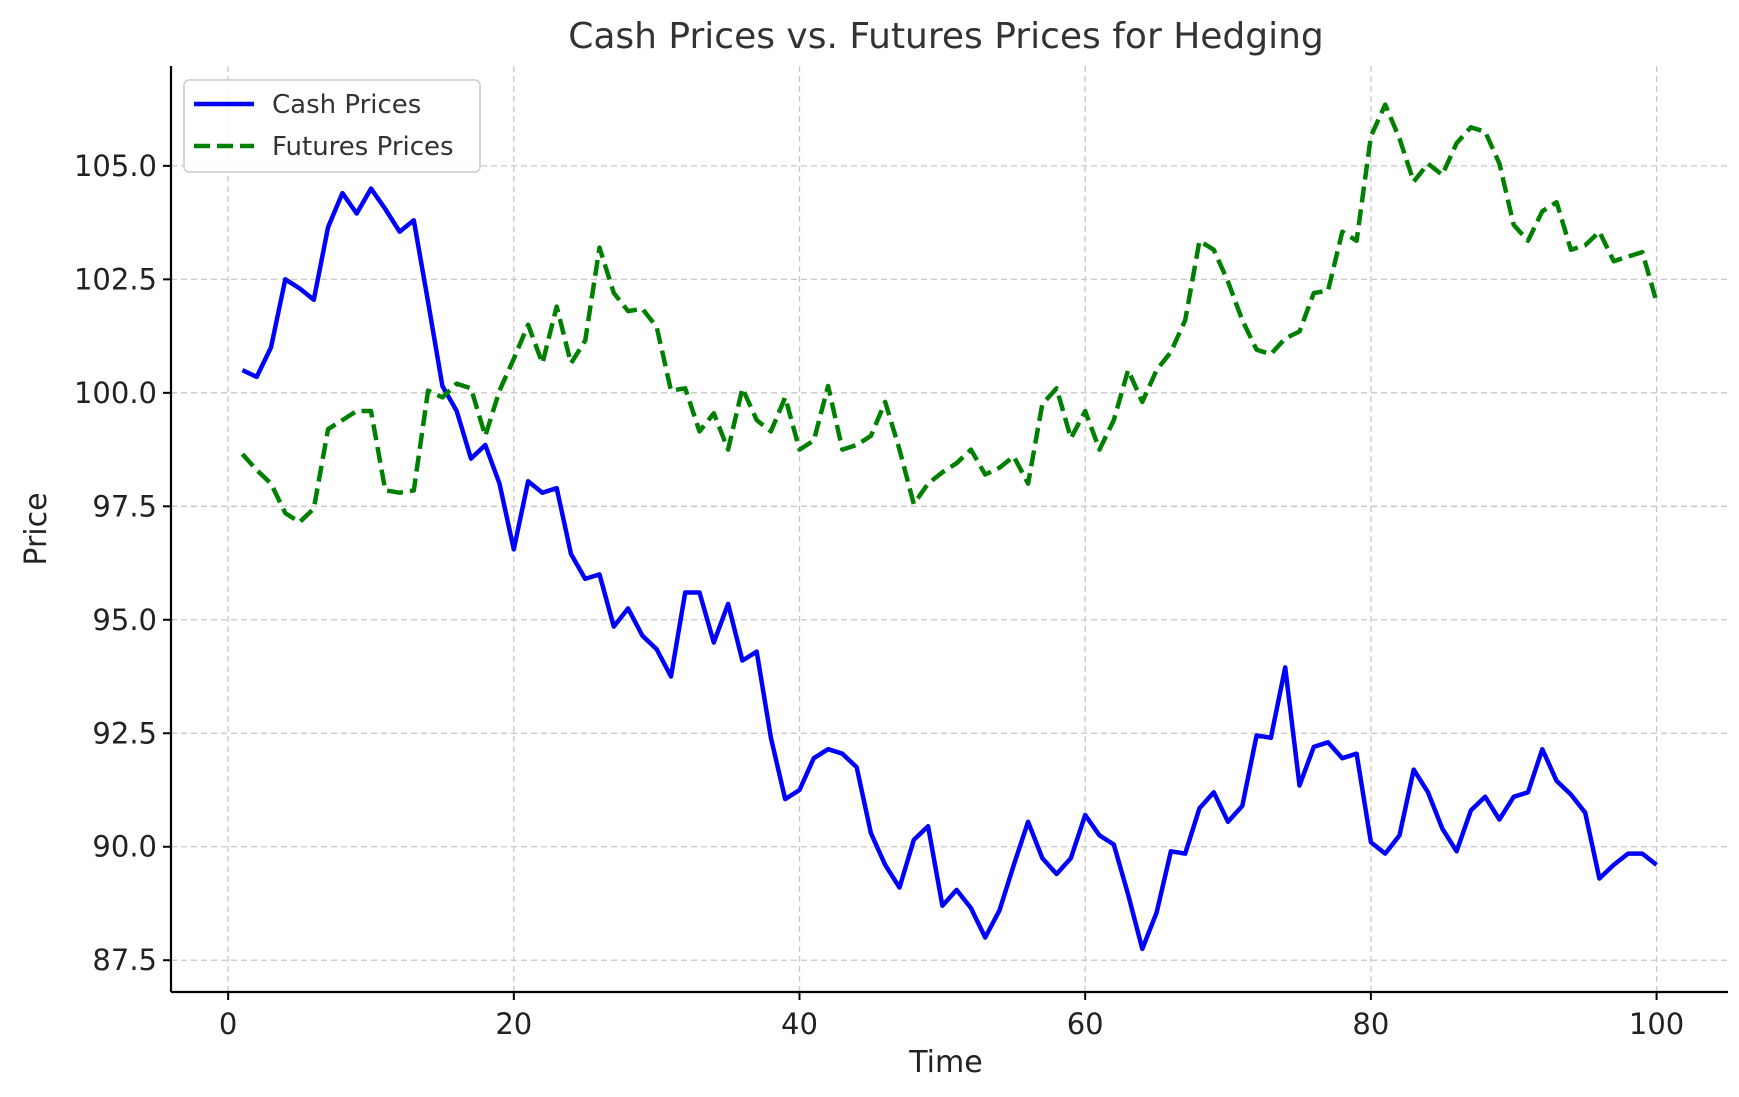 This screenshot has height=1097, width=1739. What do you see at coordinates (1370, 1024) in the screenshot?
I see `x-tick-label: 80` at bounding box center [1370, 1024].